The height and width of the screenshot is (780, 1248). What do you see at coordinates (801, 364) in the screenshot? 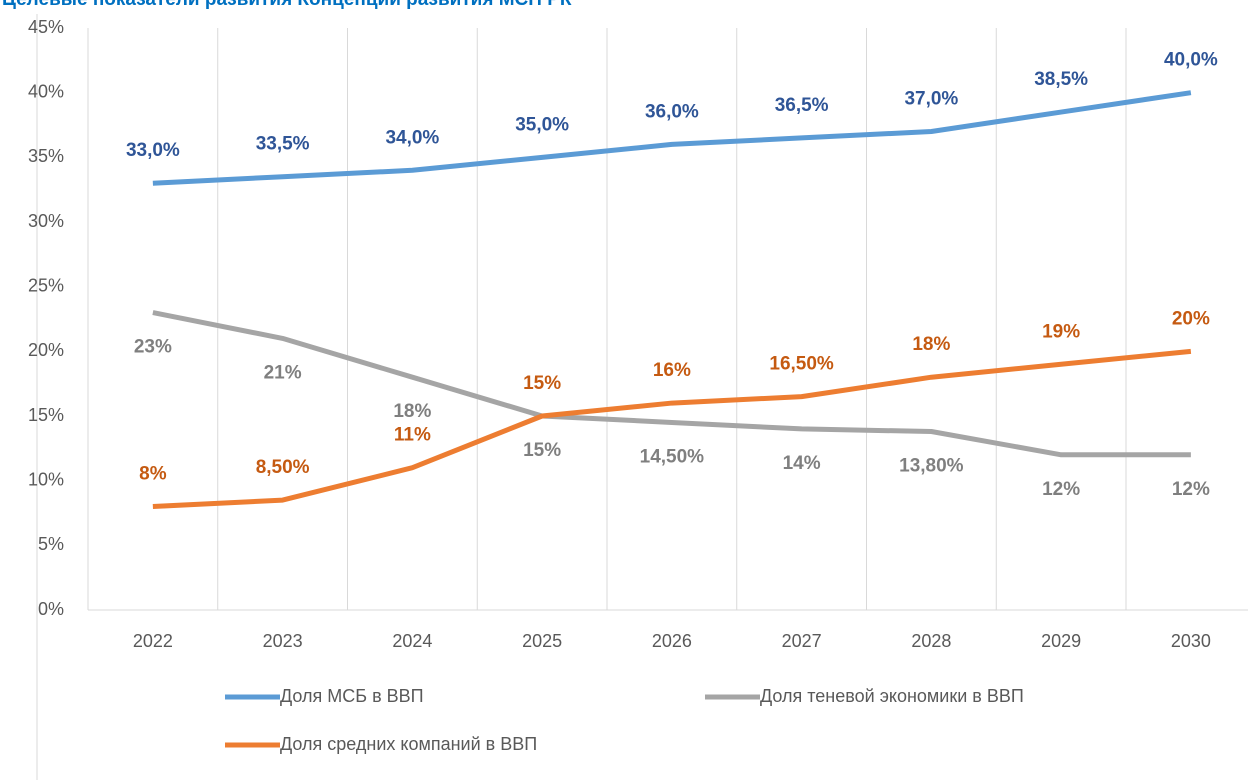
I see `data-label: 16,50%` at bounding box center [801, 364].